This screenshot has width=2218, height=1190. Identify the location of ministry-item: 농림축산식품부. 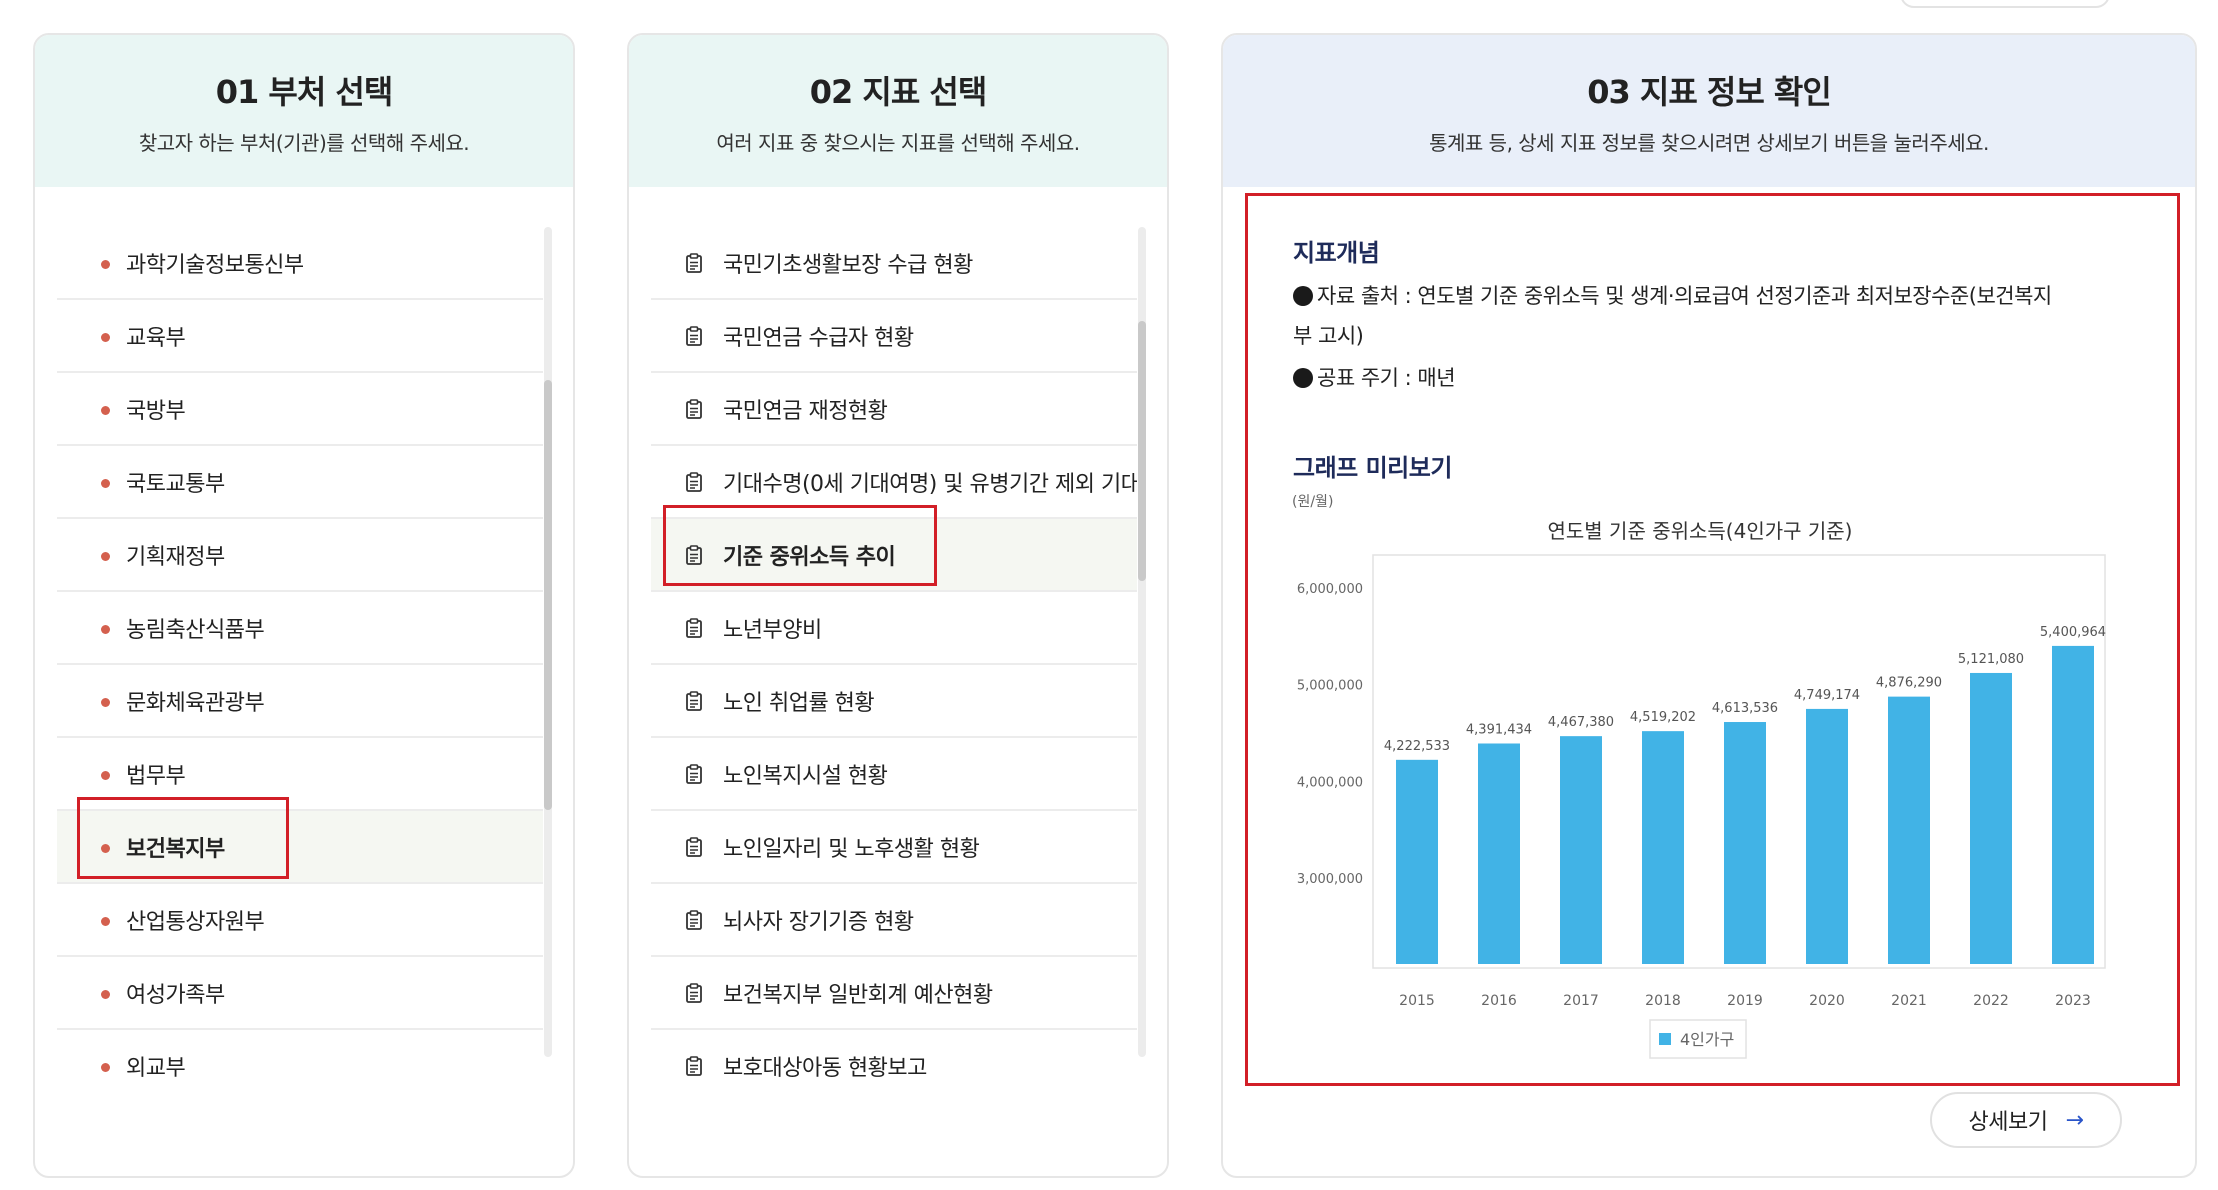
(300, 628).